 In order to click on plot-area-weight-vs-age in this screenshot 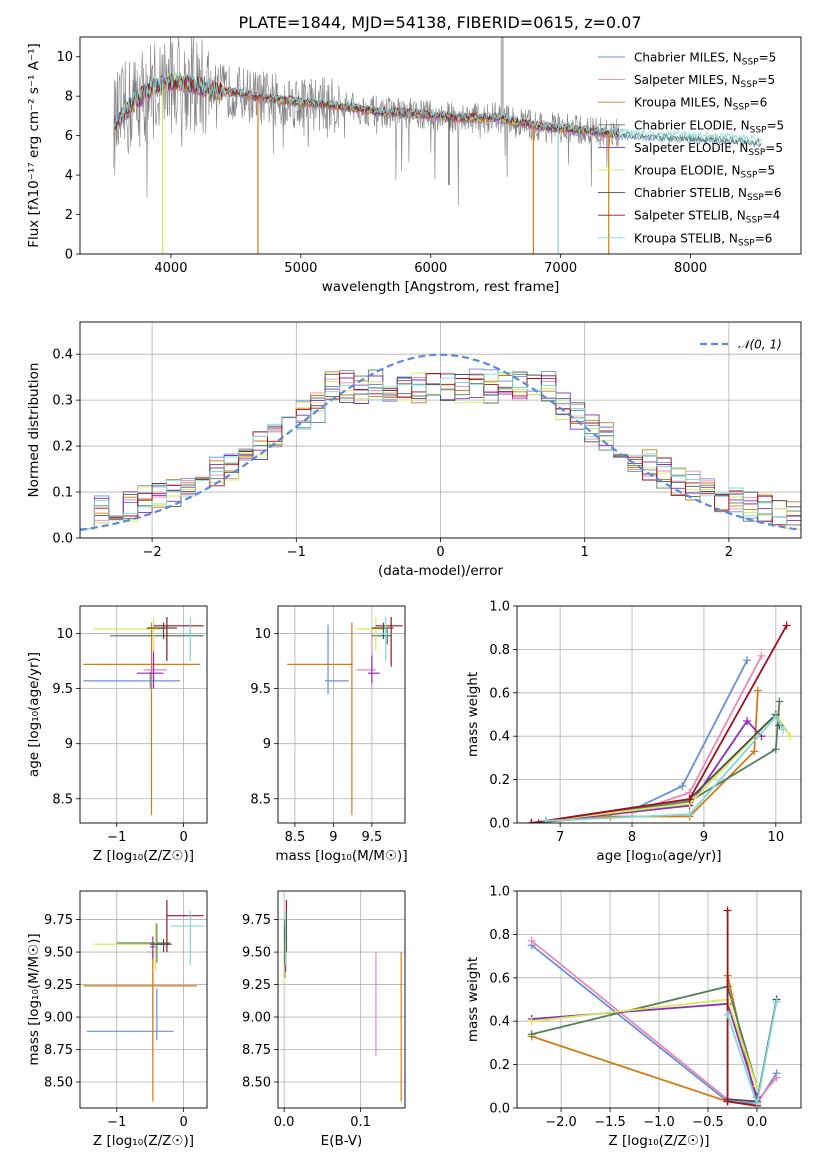, I will do `click(659, 714)`.